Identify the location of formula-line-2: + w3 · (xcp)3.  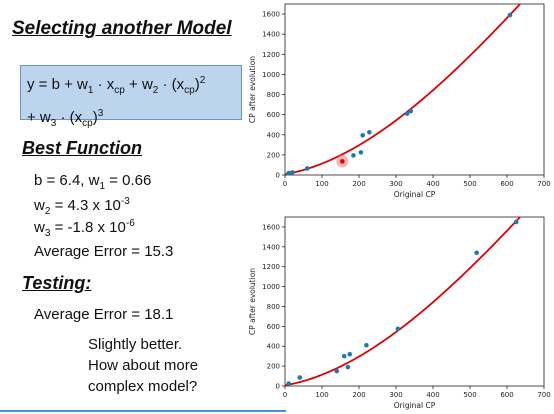
(65, 118).